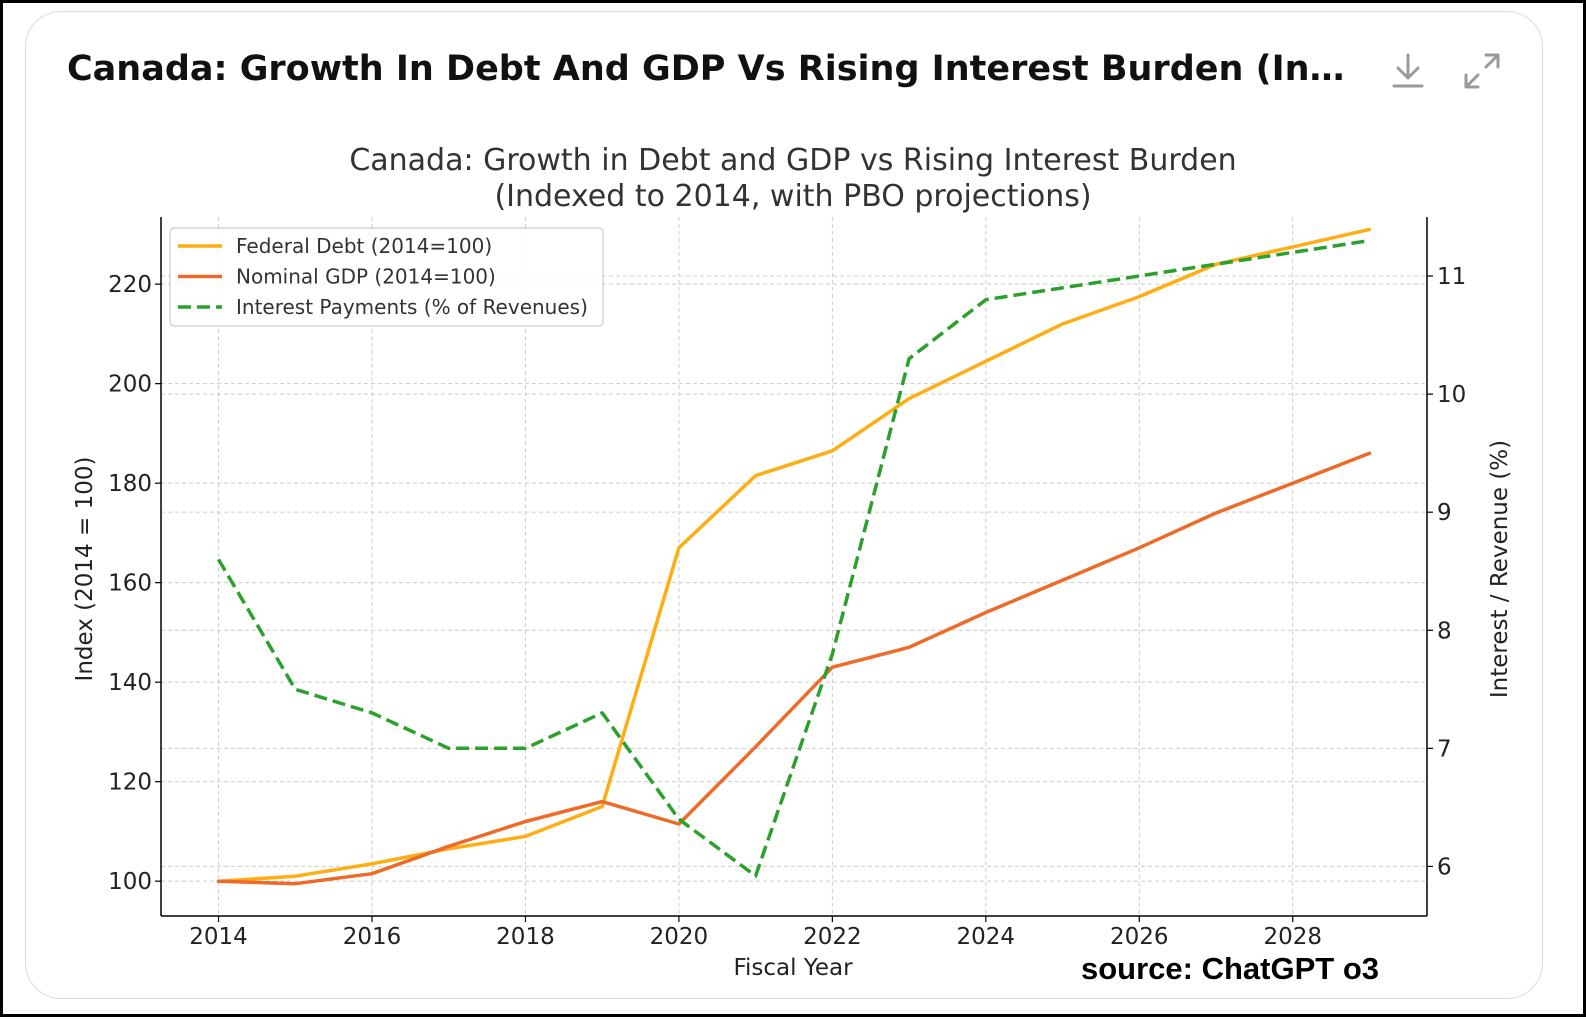  What do you see at coordinates (1444, 513) in the screenshot?
I see `y2-tick-label: 9` at bounding box center [1444, 513].